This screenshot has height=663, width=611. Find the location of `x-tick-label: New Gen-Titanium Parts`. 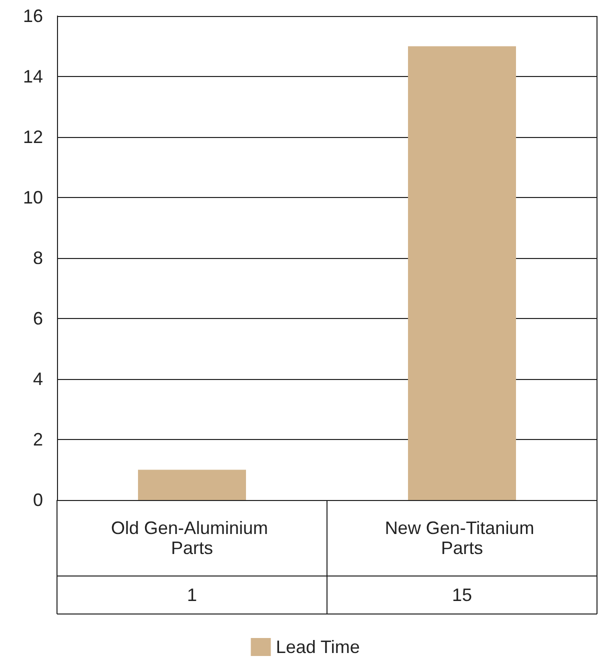

x-tick-label: New Gen-Titanium Parts is located at coordinates (462, 538).